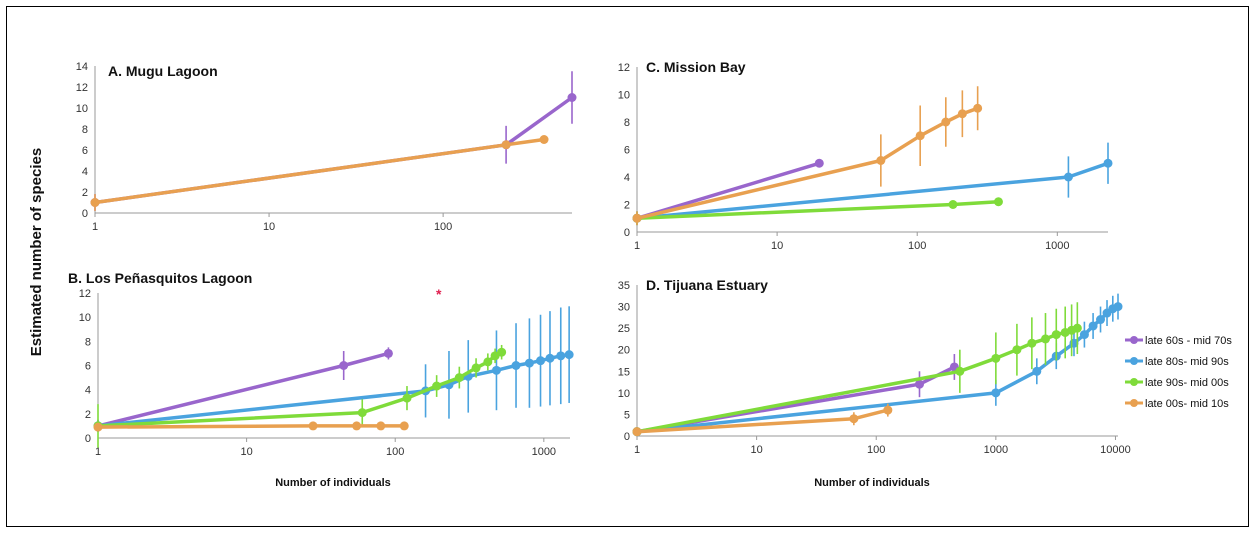  What do you see at coordinates (627, 415) in the screenshot?
I see `y-tick-label: 5` at bounding box center [627, 415].